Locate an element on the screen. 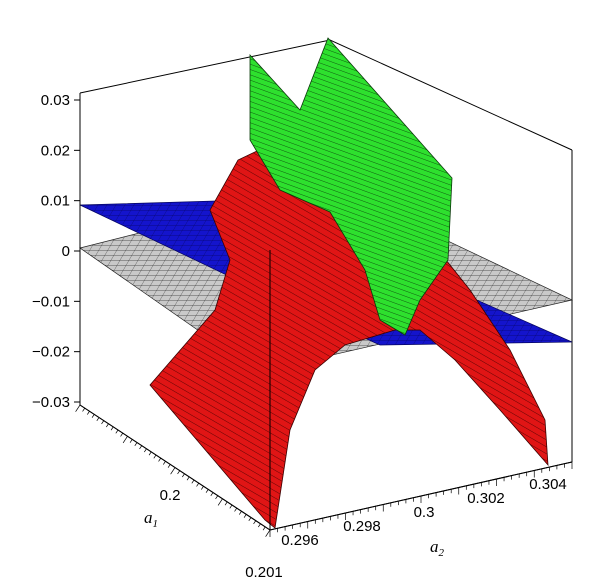  a2-tick-label: 0.298 is located at coordinates (362, 526).